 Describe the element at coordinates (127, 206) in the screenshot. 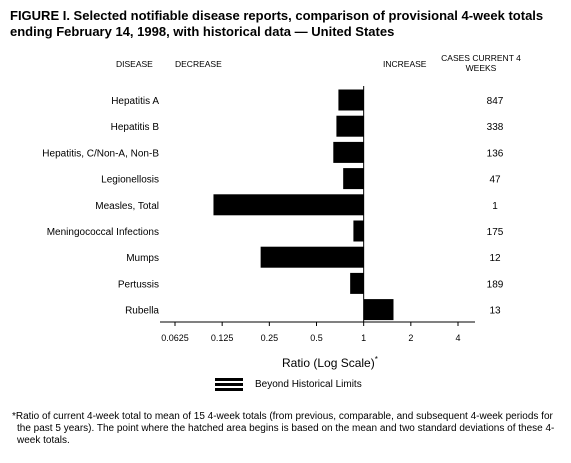

I see `category-label: Measles, Total` at that location.